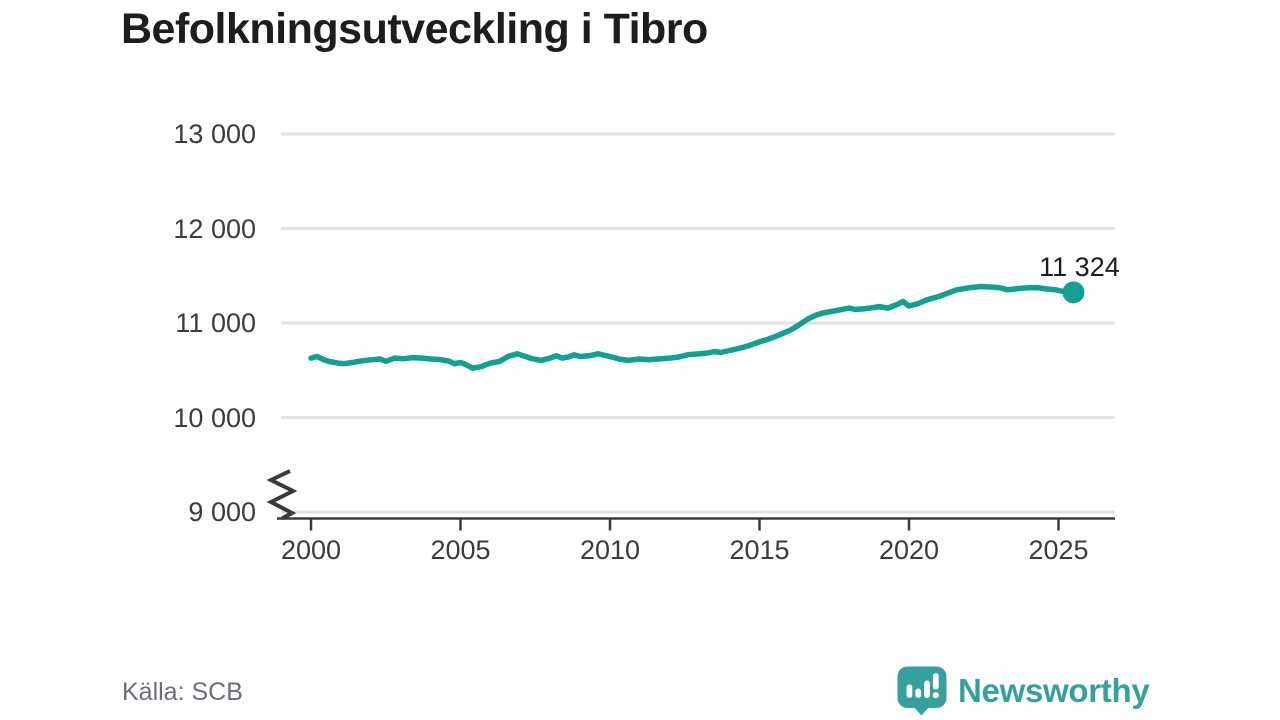 Image resolution: width=1280 pixels, height=720 pixels. Describe the element at coordinates (1054, 690) in the screenshot. I see `newsworthy-wordmark: Newsworthy` at that location.